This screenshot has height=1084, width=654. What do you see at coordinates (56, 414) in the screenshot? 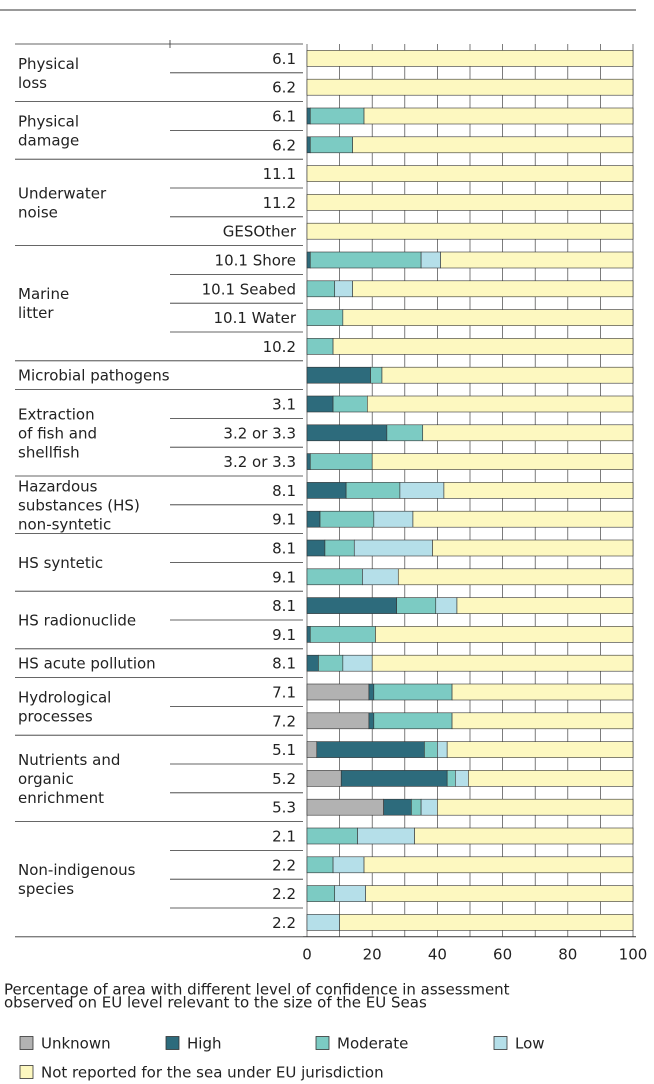
I see `group-label: Extraction` at bounding box center [56, 414].